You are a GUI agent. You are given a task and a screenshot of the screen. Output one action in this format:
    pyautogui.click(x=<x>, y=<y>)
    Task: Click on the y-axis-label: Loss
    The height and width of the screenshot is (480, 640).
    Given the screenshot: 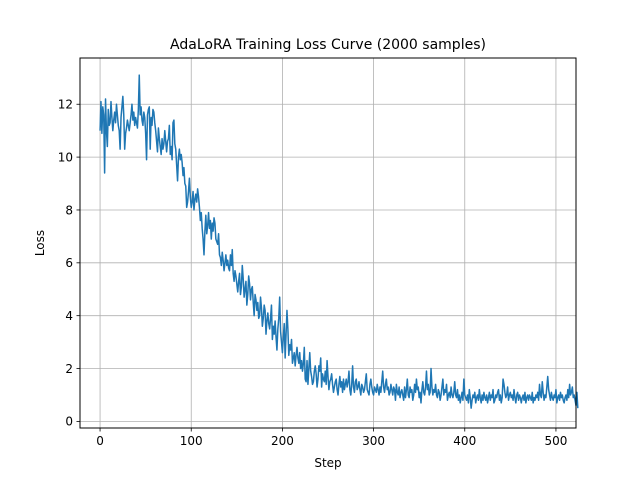 What is the action you would take?
    pyautogui.click(x=40, y=243)
    